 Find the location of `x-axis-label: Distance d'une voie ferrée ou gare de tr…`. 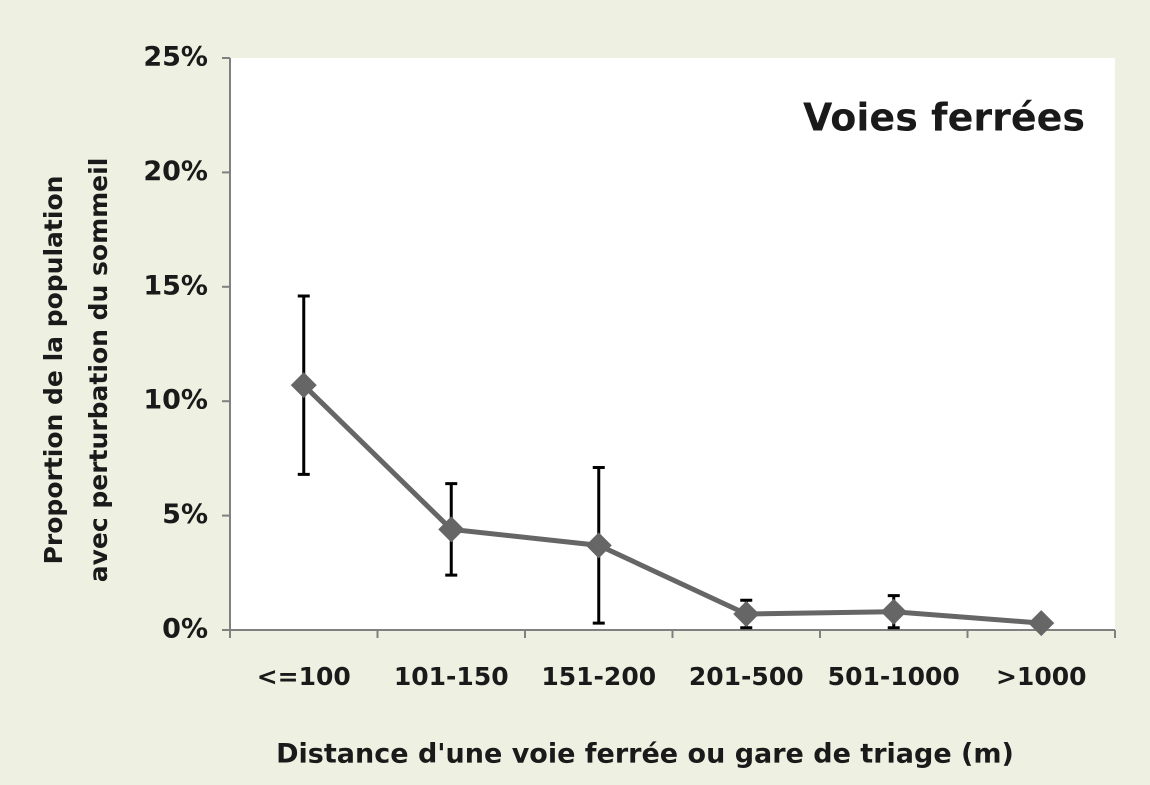

x-axis-label: Distance d'une voie ferrée ou gare de tr… is located at coordinates (645, 754).